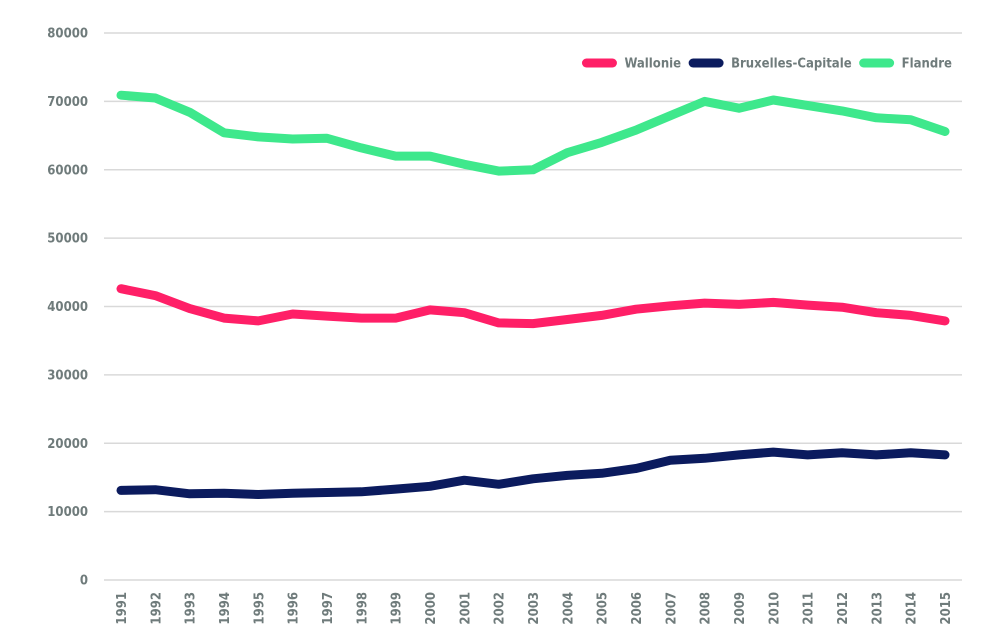  I want to click on x-tick-label: 1998, so click(362, 608).